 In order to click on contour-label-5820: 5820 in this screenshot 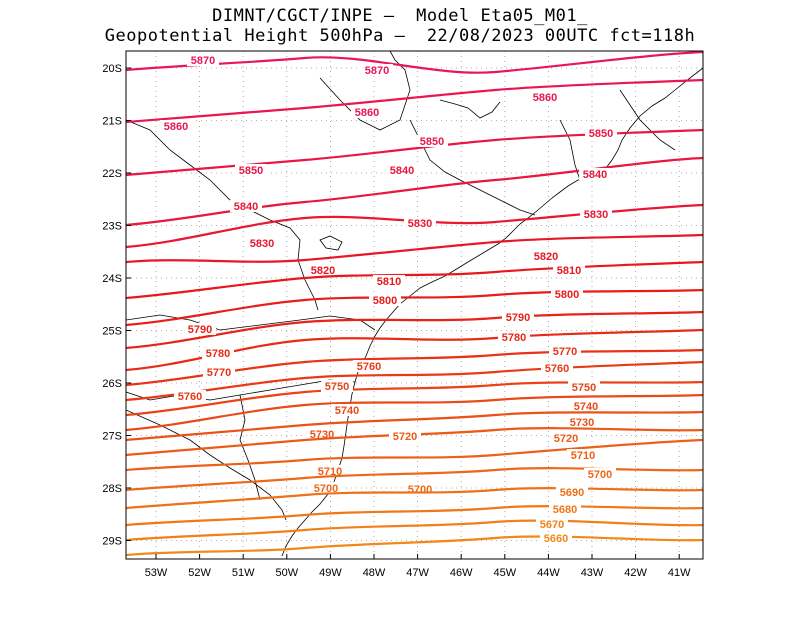, I will do `click(323, 271)`.